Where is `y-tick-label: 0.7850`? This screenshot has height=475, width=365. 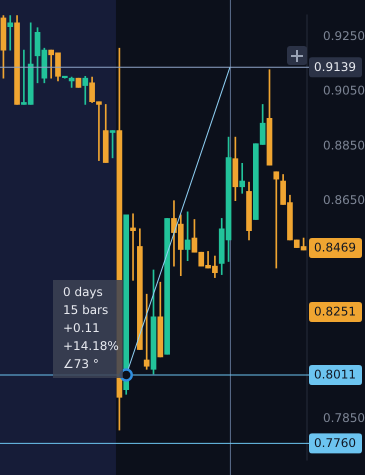
y-tick-label: 0.7850 is located at coordinates (344, 418).